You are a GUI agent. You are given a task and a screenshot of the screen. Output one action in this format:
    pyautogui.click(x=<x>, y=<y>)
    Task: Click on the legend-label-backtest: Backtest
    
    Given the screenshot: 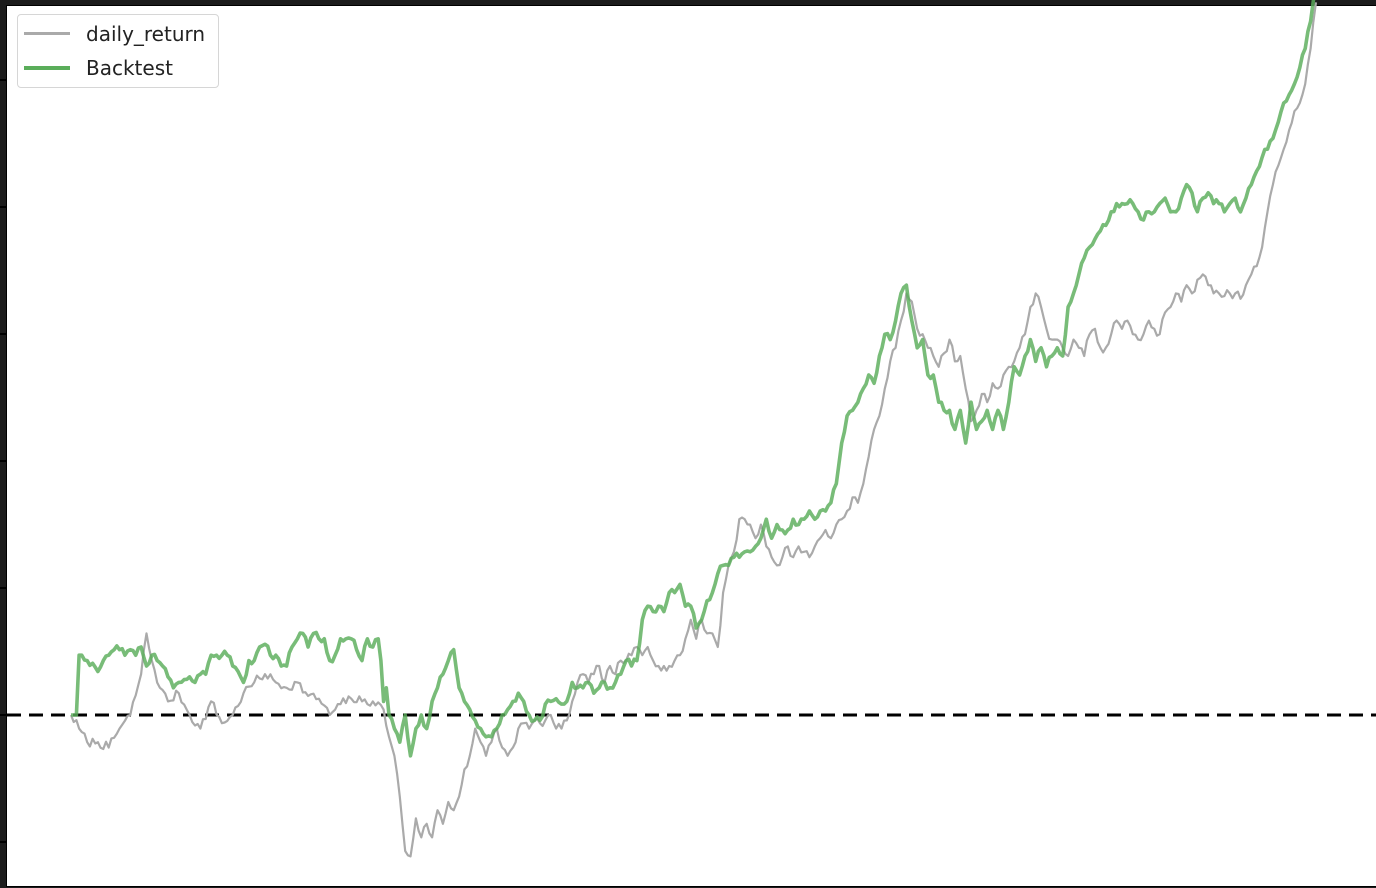 What is the action you would take?
    pyautogui.click(x=129, y=68)
    